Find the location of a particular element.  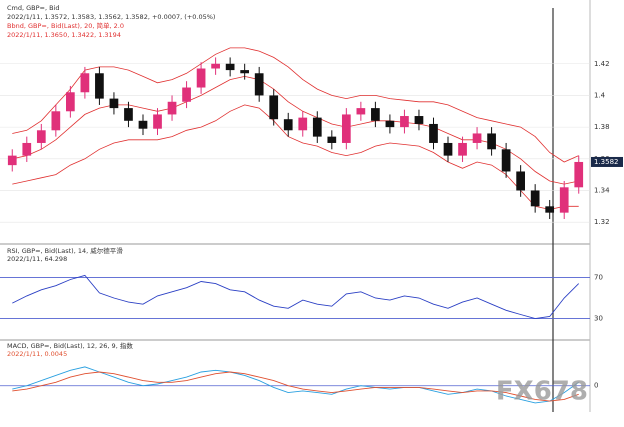

watermark: FX678 is located at coordinates (542, 392).